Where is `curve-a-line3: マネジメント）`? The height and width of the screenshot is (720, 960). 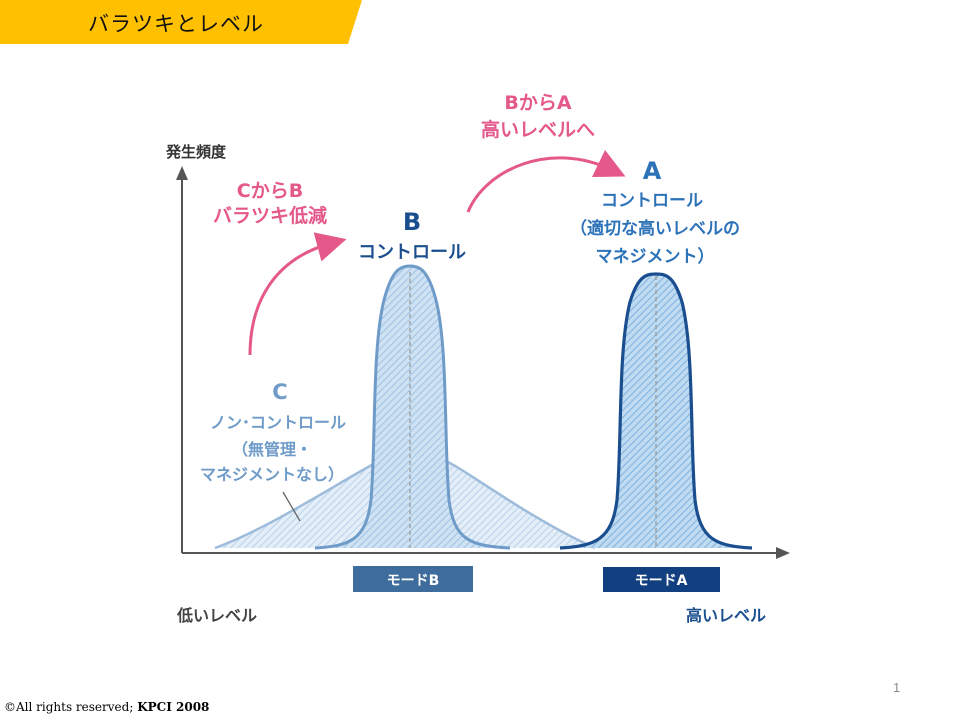 curve-a-line3: マネジメント） is located at coordinates (655, 256).